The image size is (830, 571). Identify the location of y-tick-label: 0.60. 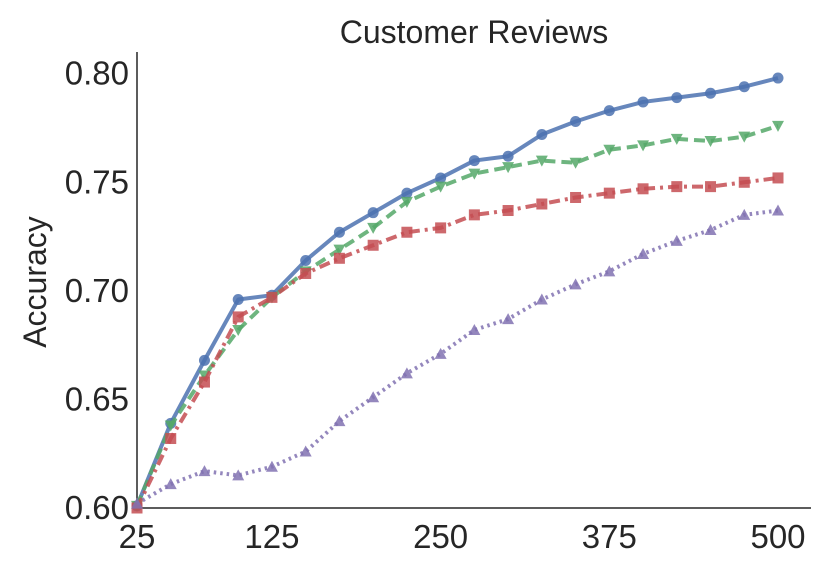
(97, 507).